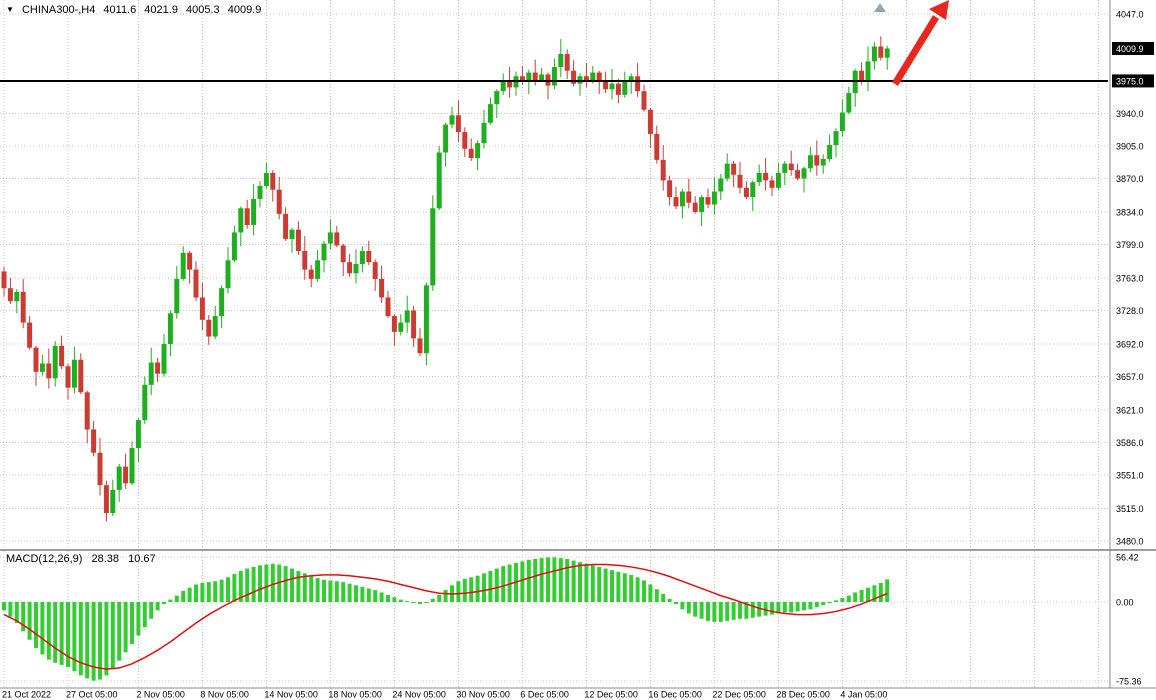  I want to click on trend-arrow-head, so click(939, 10).